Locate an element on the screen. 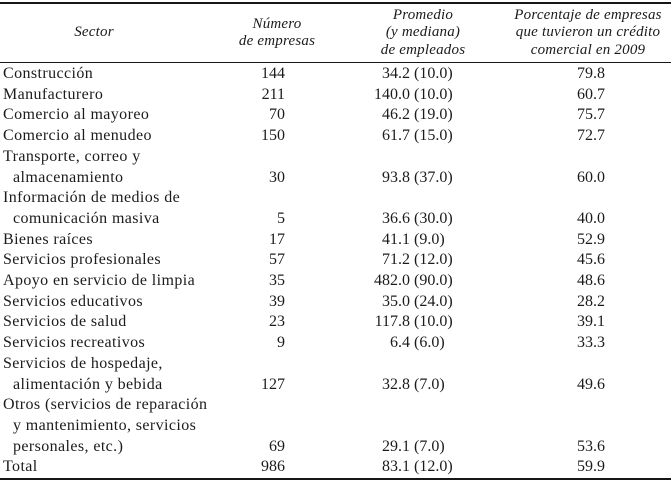 Image resolution: width=671 pixels, height=485 pixels. sector-cell: Total is located at coordinates (20, 467).